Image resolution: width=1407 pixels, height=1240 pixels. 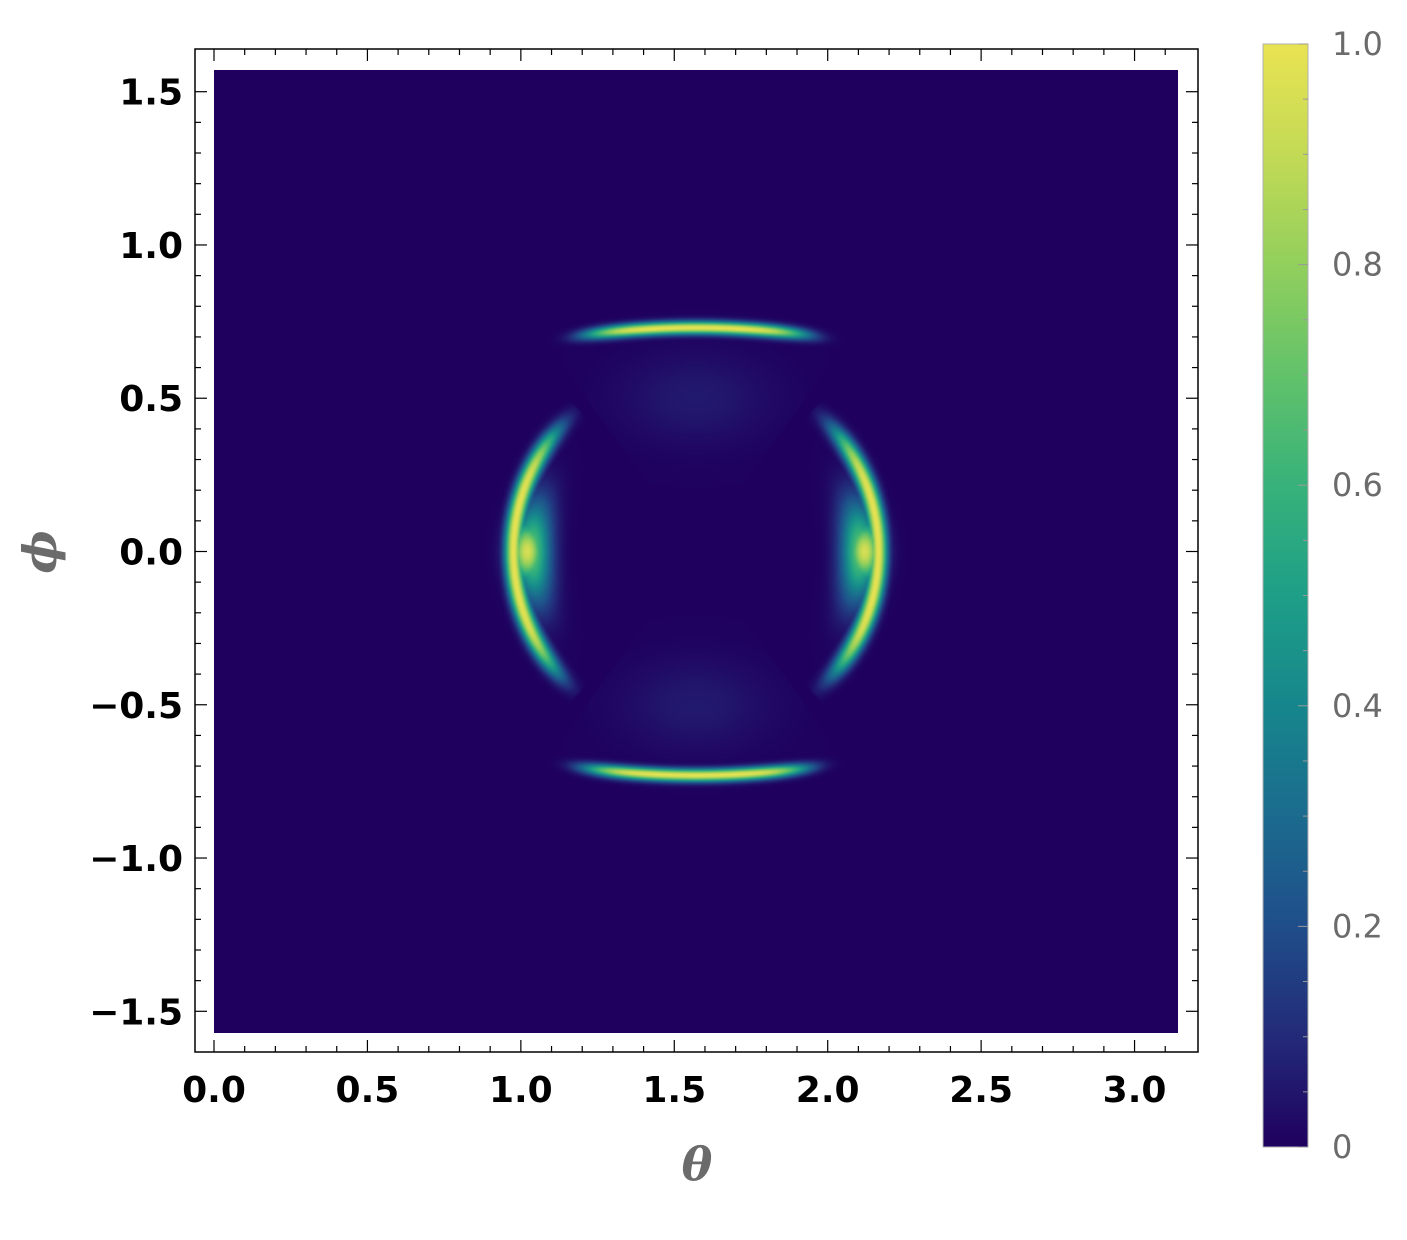 I want to click on colorbar, so click(x=1285, y=595).